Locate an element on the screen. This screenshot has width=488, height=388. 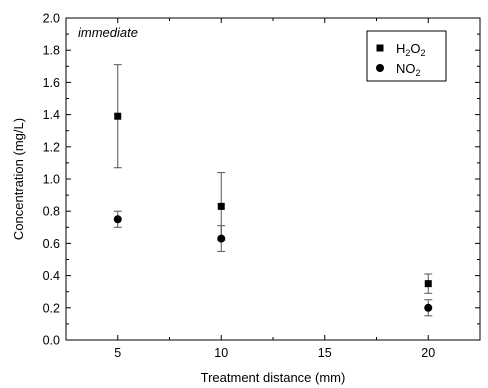
annotation-text: immediate is located at coordinates (108, 32).